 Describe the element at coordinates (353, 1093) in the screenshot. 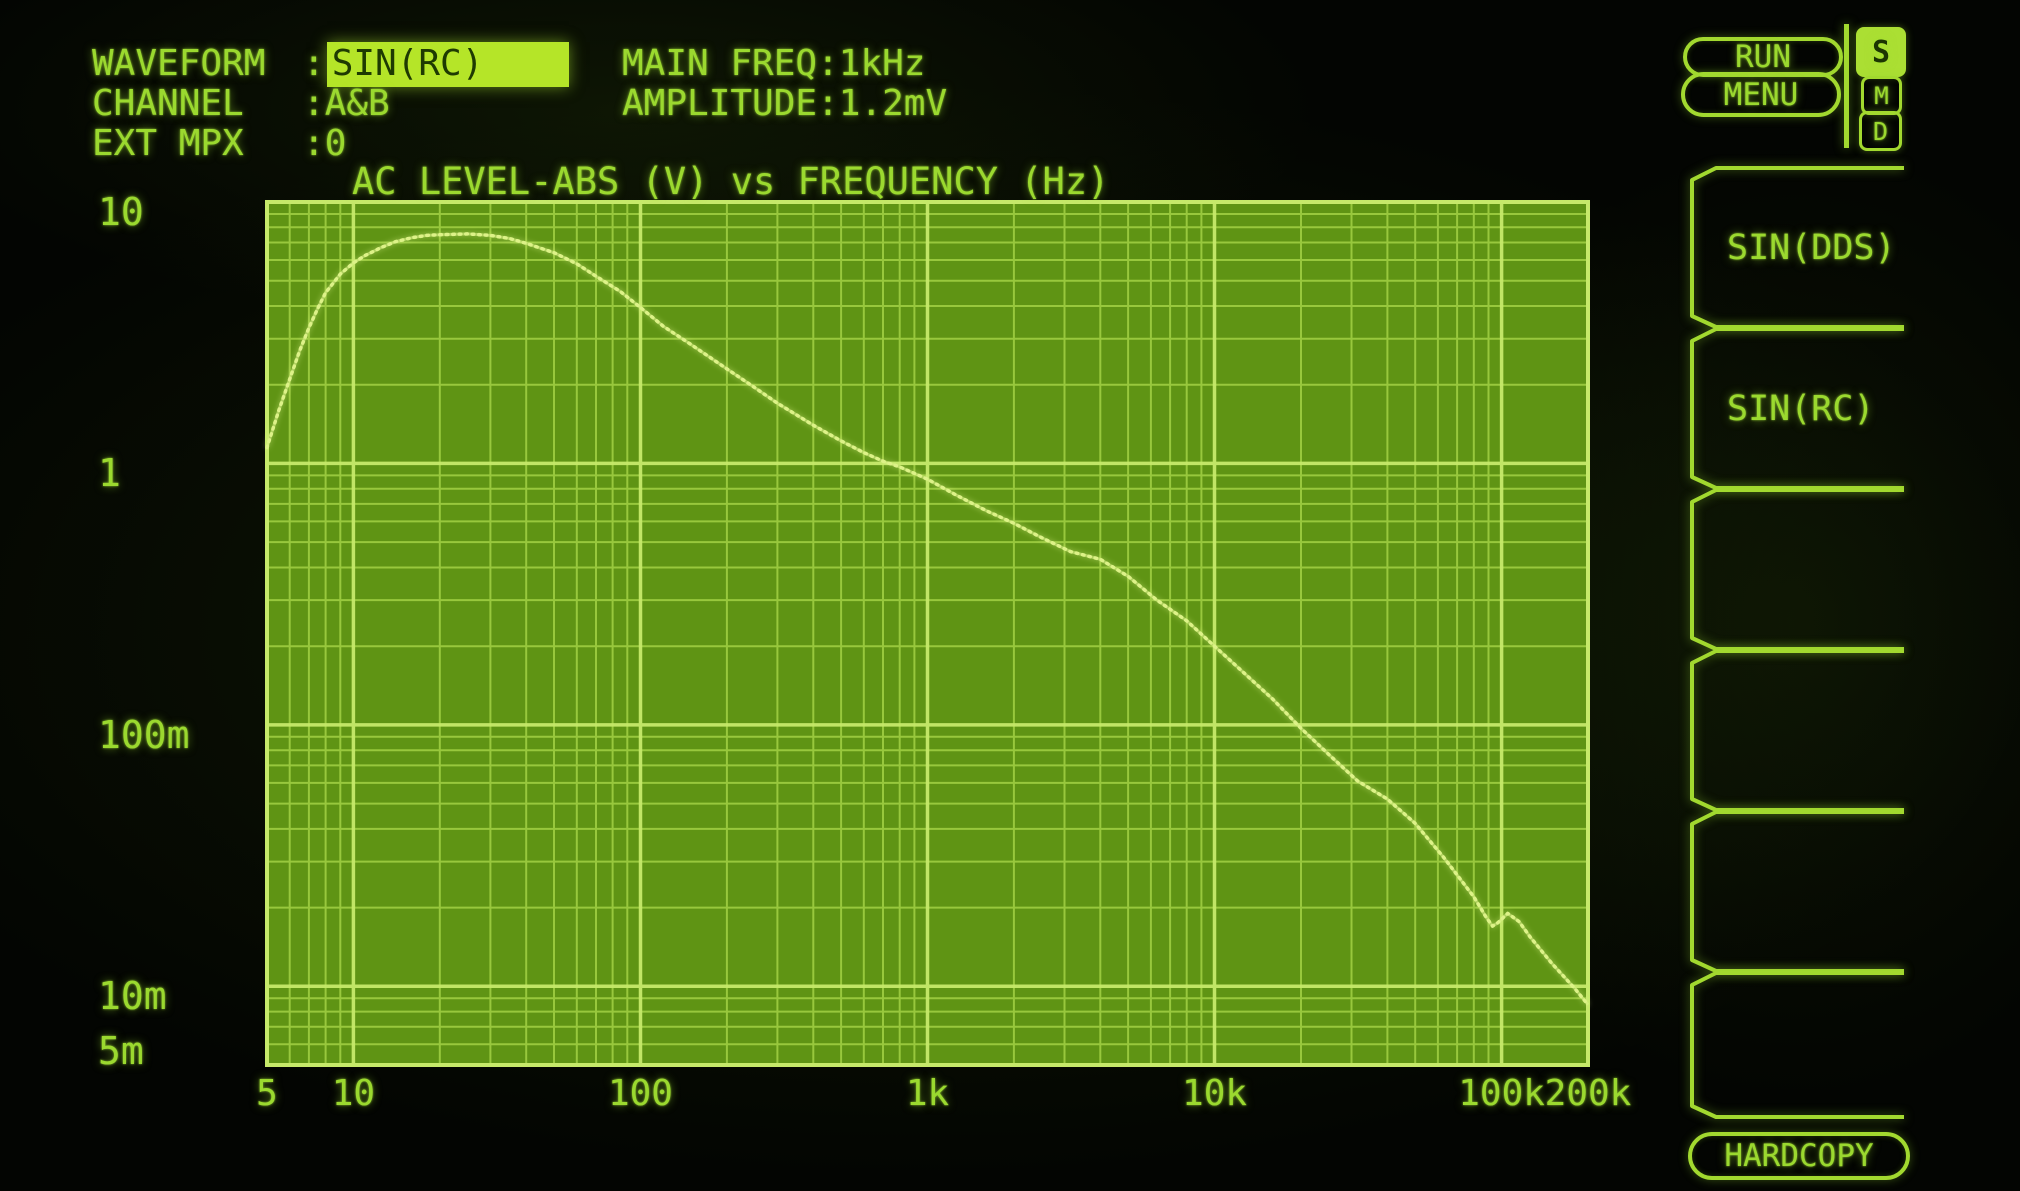

I see `x-tick-label: 10` at that location.